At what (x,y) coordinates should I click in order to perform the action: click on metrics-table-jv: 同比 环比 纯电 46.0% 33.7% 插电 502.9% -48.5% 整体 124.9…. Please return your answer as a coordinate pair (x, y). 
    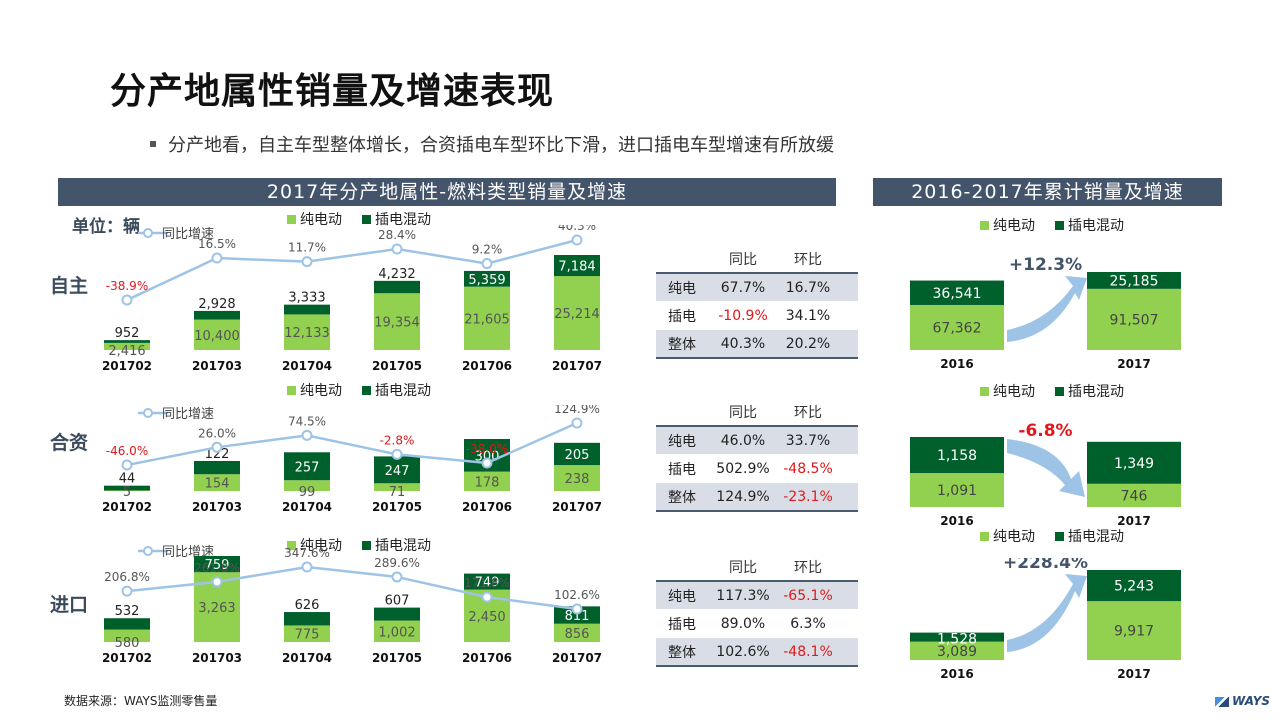
    Looking at the image, I should click on (757, 455).